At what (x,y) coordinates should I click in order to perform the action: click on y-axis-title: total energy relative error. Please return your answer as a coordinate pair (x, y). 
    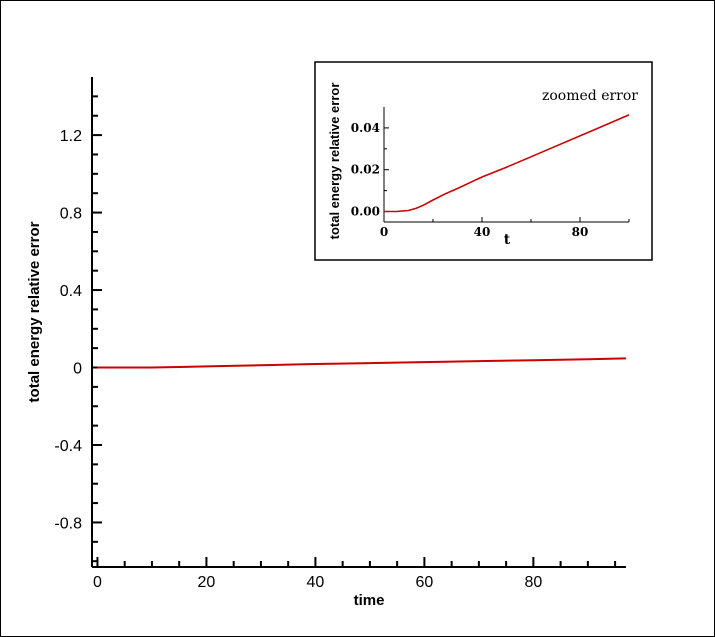
    Looking at the image, I should click on (34, 311).